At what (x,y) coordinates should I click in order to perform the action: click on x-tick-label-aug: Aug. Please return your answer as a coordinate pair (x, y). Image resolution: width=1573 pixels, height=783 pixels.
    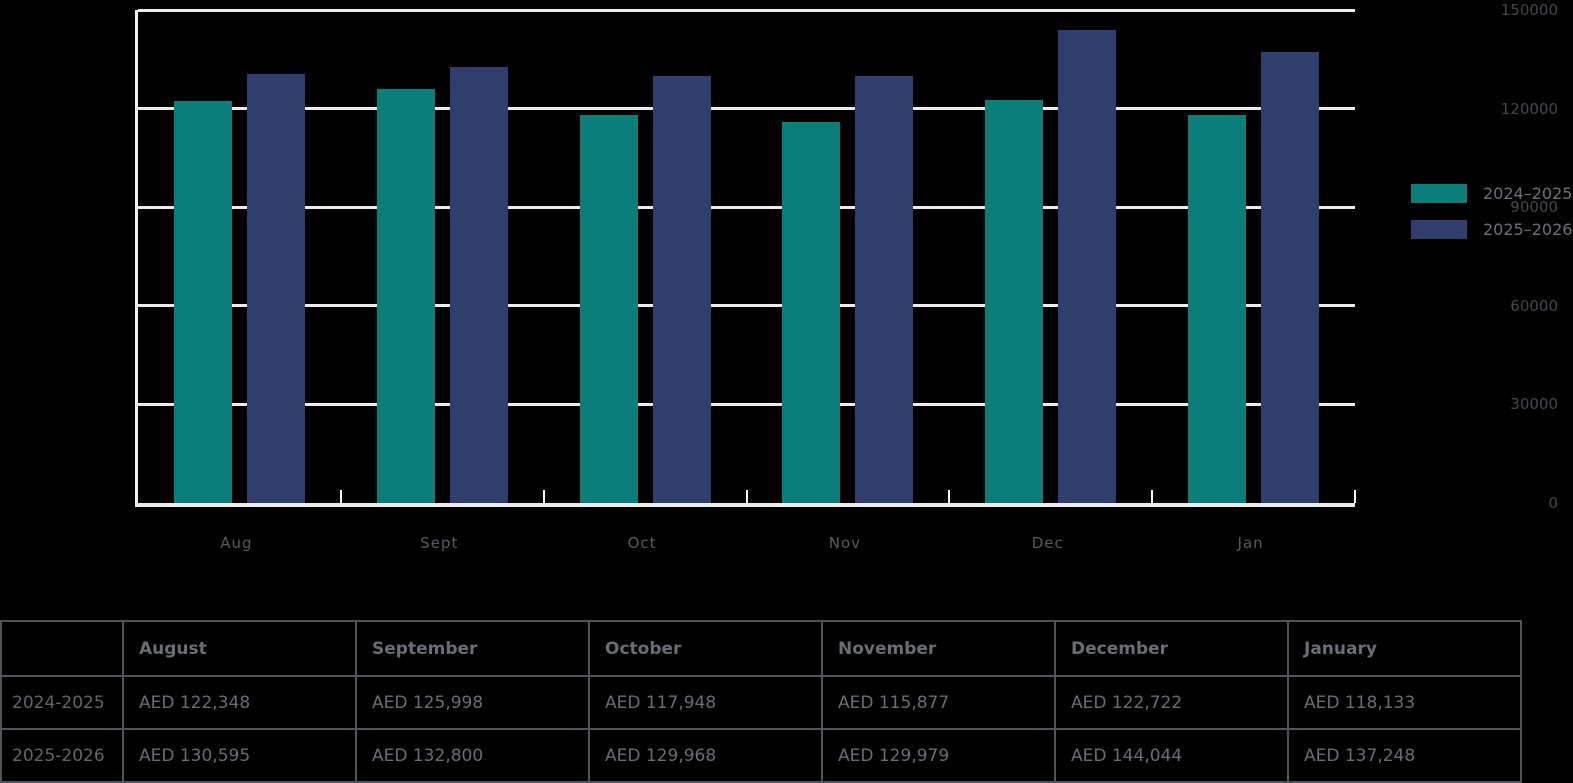
    Looking at the image, I should click on (236, 543).